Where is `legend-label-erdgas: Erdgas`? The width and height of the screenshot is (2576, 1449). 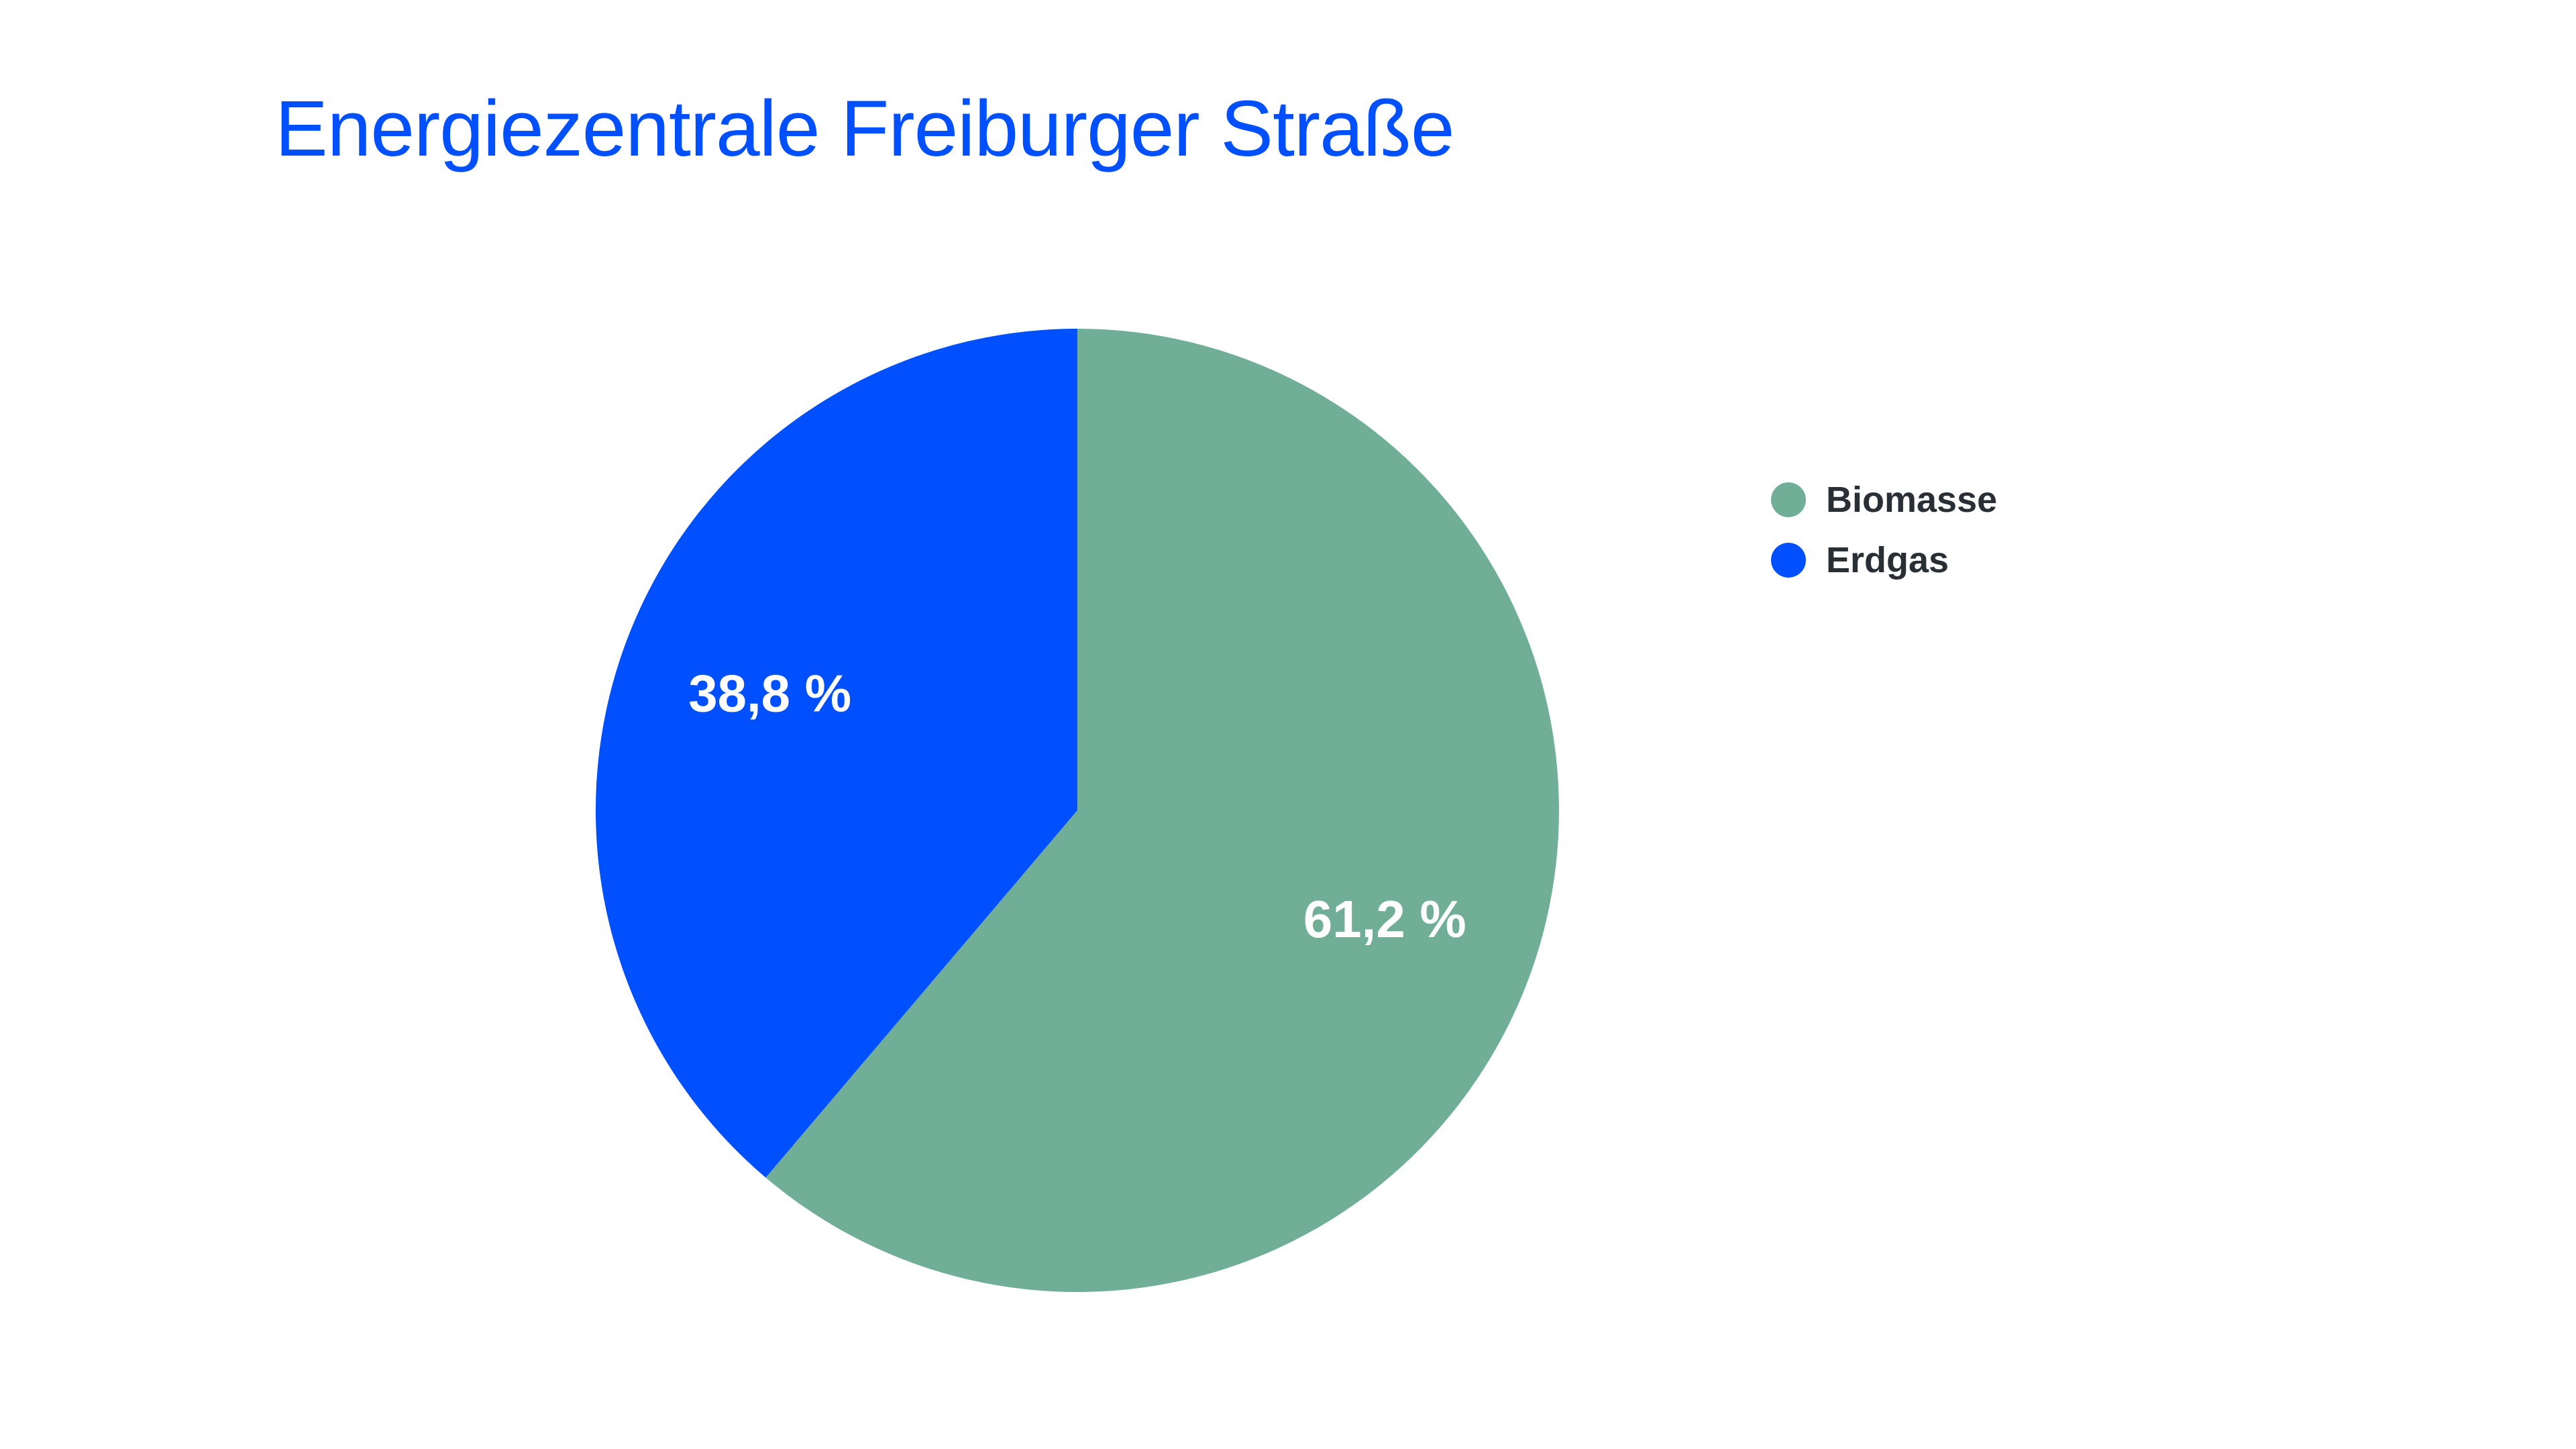
legend-label-erdgas: Erdgas is located at coordinates (1887, 560).